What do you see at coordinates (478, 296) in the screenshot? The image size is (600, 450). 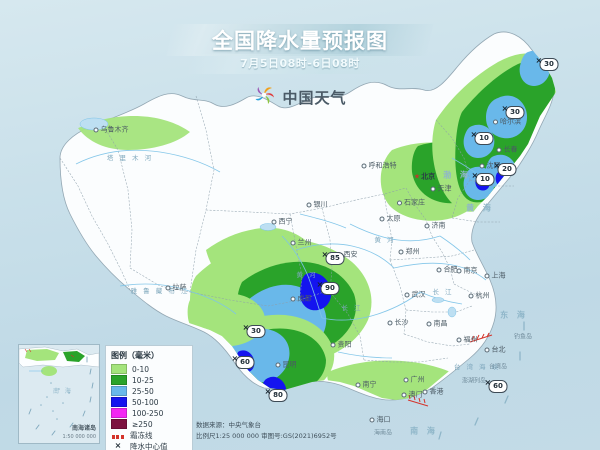 I see `city-label: 杭州` at bounding box center [478, 296].